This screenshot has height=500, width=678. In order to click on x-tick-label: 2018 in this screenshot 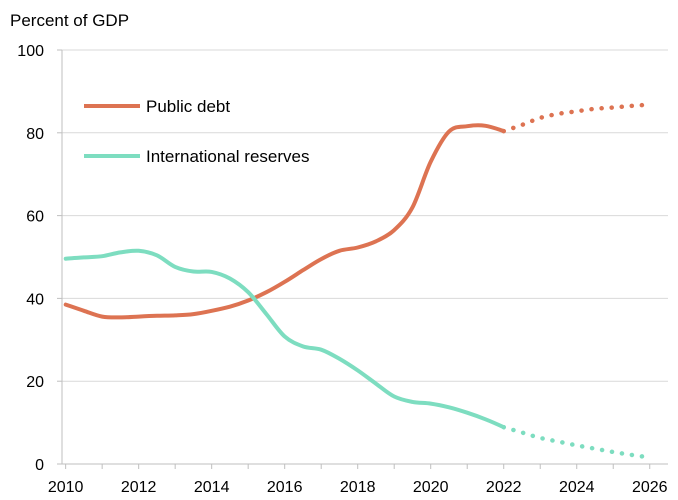, I will do `click(358, 487)`.